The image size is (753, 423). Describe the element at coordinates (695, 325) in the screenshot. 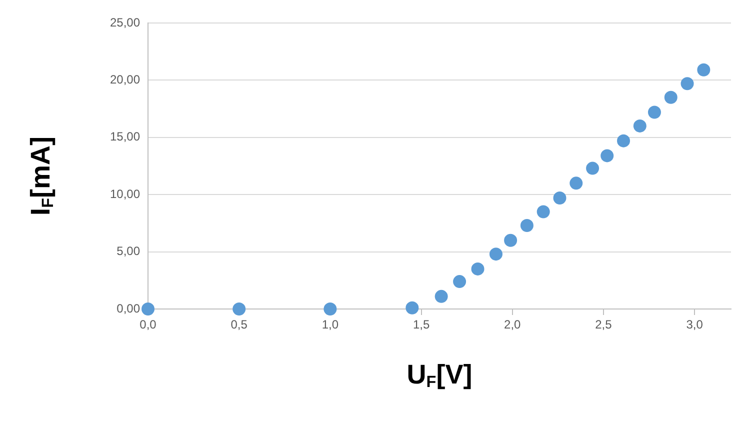

I see `x-tick-label: 3,0` at that location.